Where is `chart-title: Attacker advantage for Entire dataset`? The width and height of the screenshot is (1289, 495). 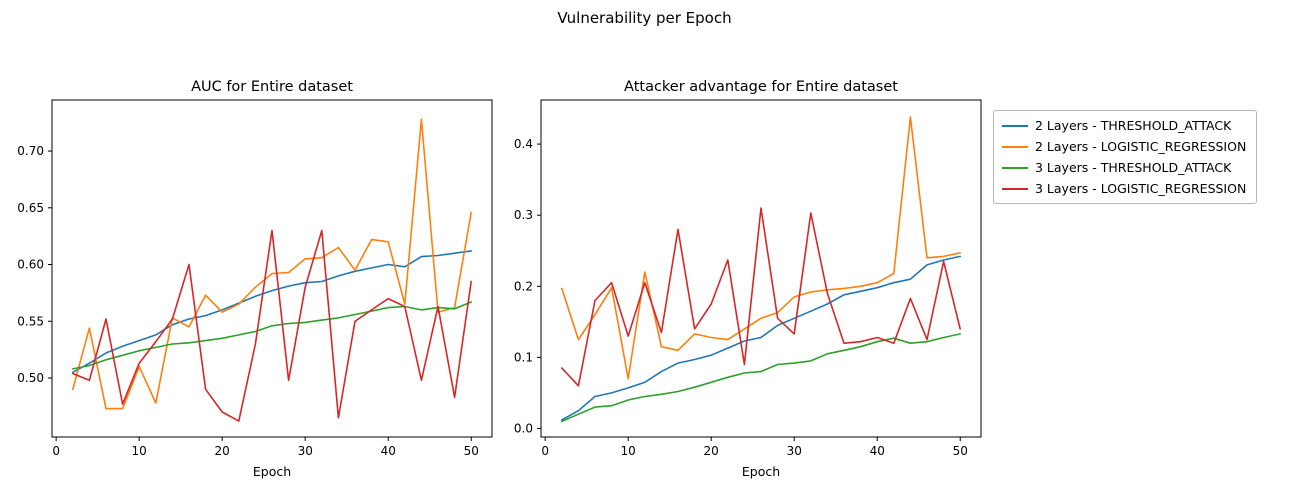 chart-title: Attacker advantage for Entire dataset is located at coordinates (761, 87).